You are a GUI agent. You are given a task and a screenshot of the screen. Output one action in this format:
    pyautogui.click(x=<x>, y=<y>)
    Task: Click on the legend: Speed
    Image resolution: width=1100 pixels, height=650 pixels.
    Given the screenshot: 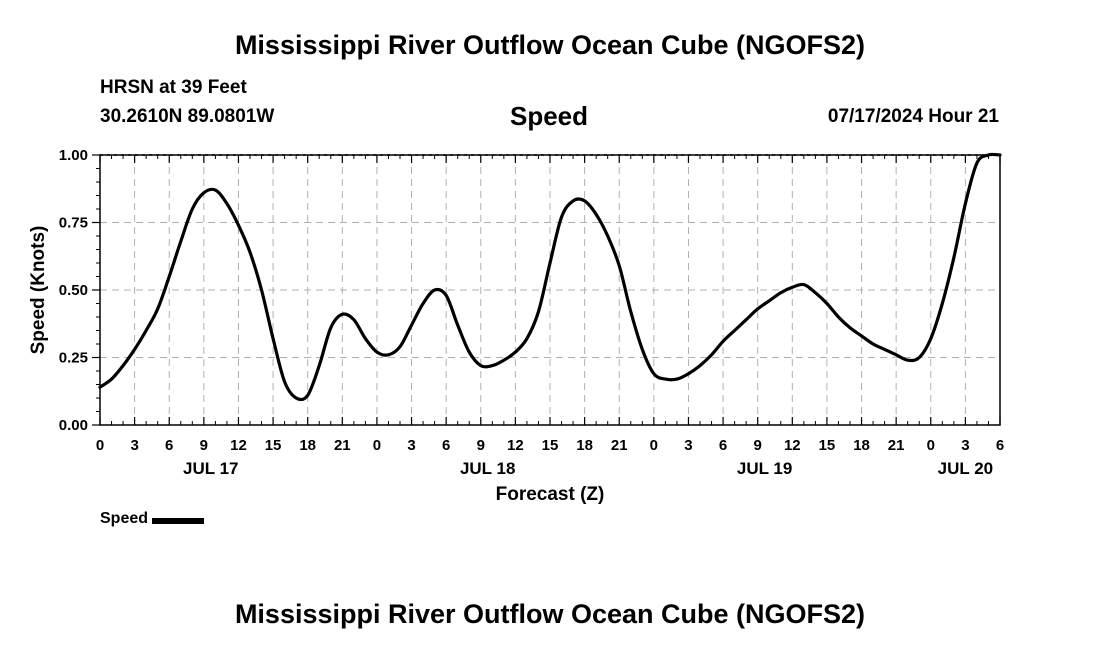 What is the action you would take?
    pyautogui.click(x=152, y=519)
    